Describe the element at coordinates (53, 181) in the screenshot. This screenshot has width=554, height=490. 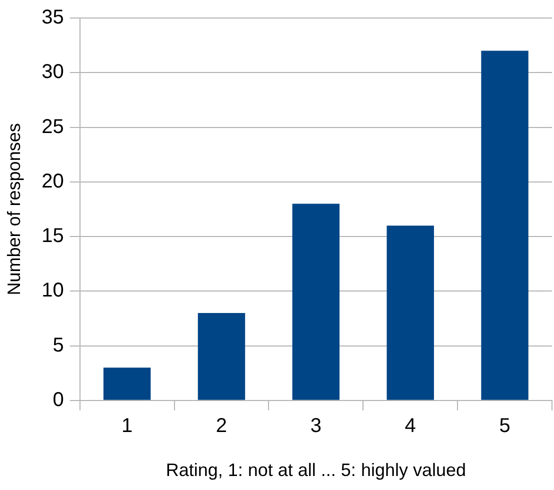
I see `y-tick-label: 20` at that location.